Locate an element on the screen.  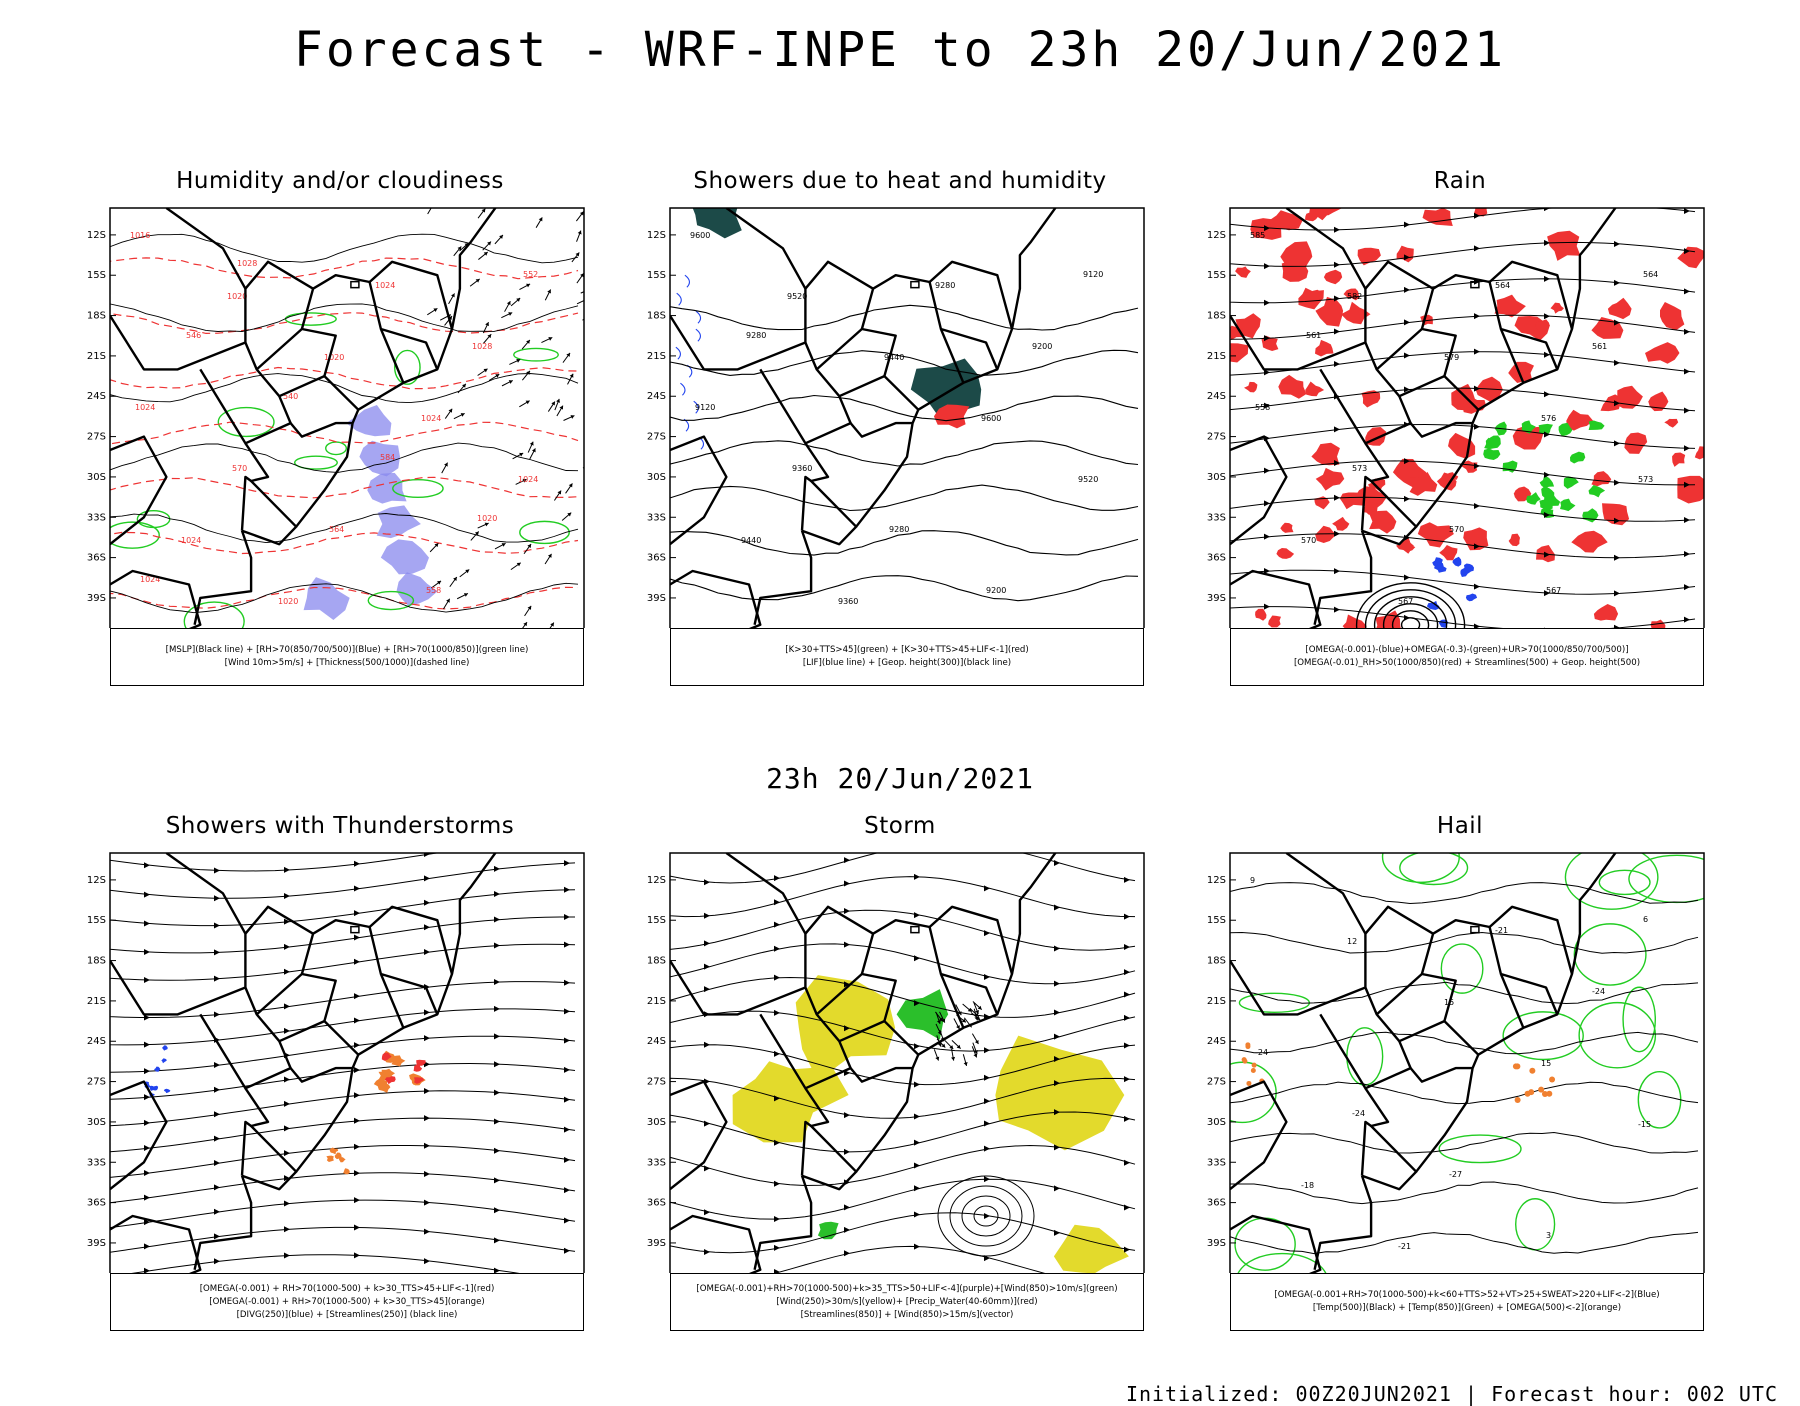
contour-label: -15 is located at coordinates (1644, 1124).